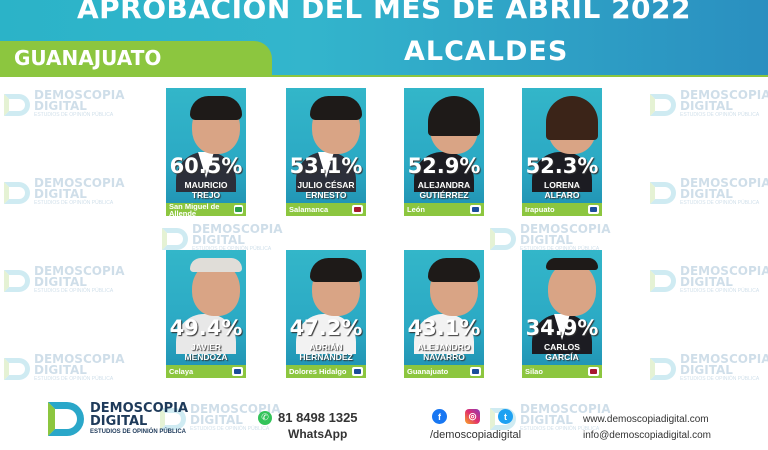 Image resolution: width=768 pixels, height=450 pixels. I want to click on facebook-icon: f, so click(439, 416).